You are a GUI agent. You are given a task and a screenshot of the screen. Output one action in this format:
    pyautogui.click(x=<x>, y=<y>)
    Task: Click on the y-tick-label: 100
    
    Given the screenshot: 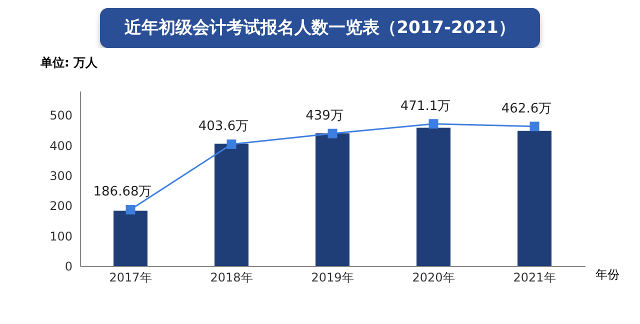 What is the action you would take?
    pyautogui.click(x=61, y=236)
    